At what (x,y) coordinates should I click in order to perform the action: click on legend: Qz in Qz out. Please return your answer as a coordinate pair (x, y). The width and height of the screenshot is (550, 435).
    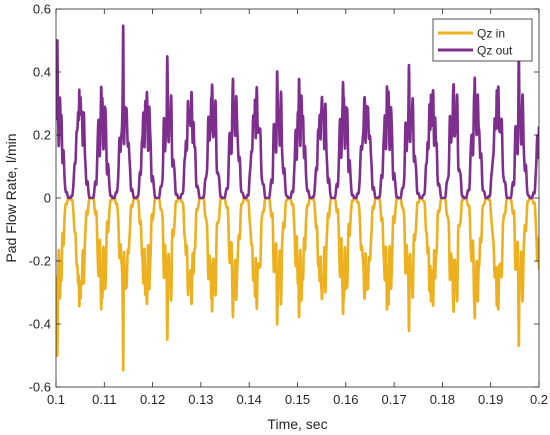
    Looking at the image, I should click on (482, 40).